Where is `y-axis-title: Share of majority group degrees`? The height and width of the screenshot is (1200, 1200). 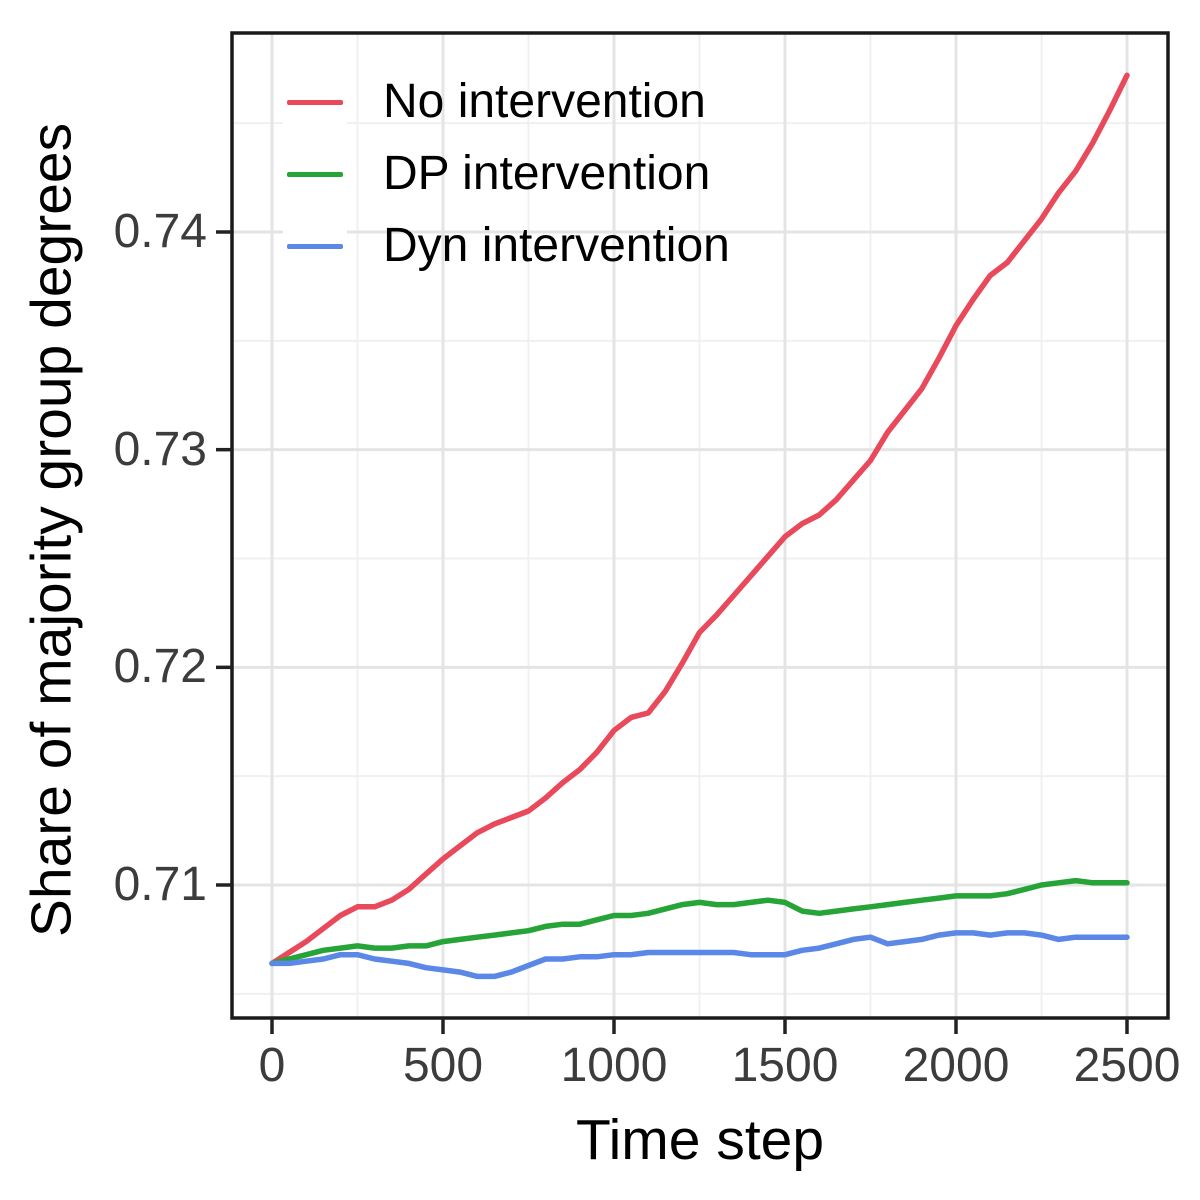
y-axis-title: Share of majority group degrees is located at coordinates (51, 530).